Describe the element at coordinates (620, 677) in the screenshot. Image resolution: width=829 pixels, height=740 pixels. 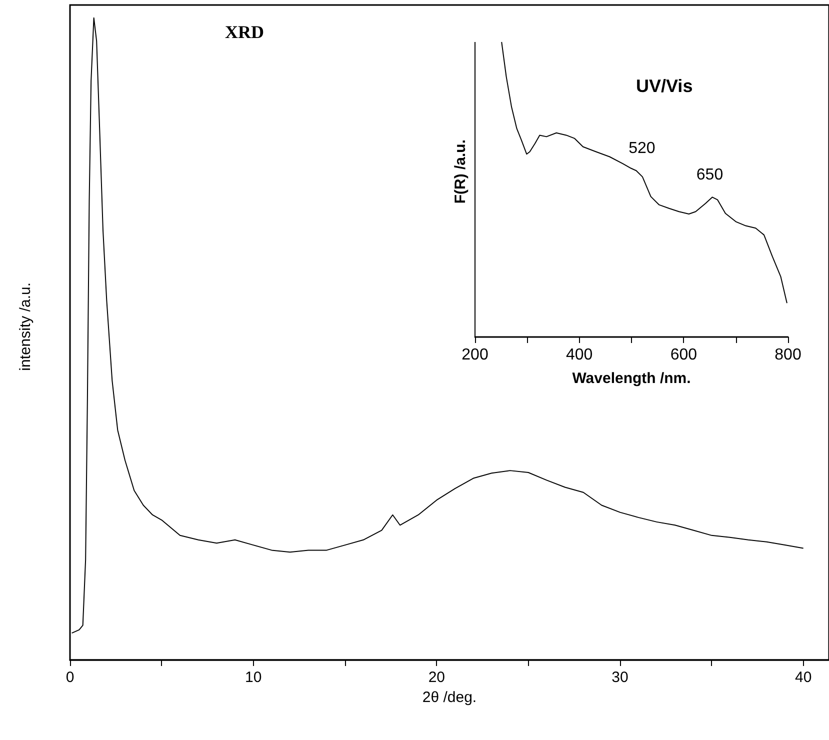
I see `x-tick-label: 30` at that location.